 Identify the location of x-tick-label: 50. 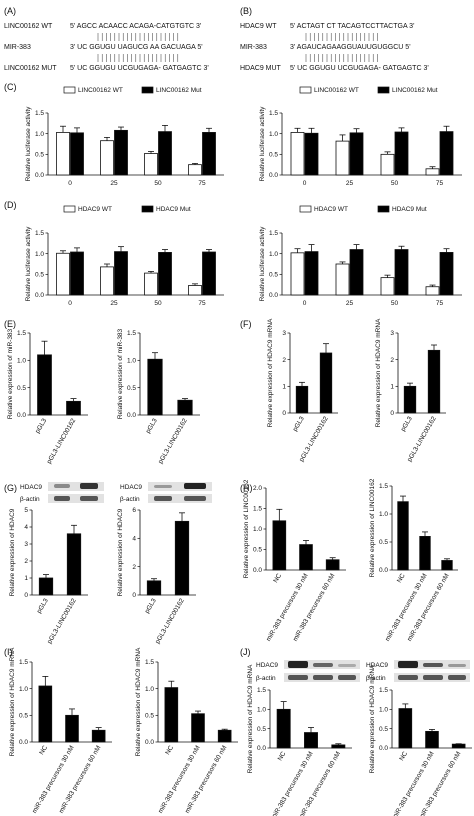
(158, 183).